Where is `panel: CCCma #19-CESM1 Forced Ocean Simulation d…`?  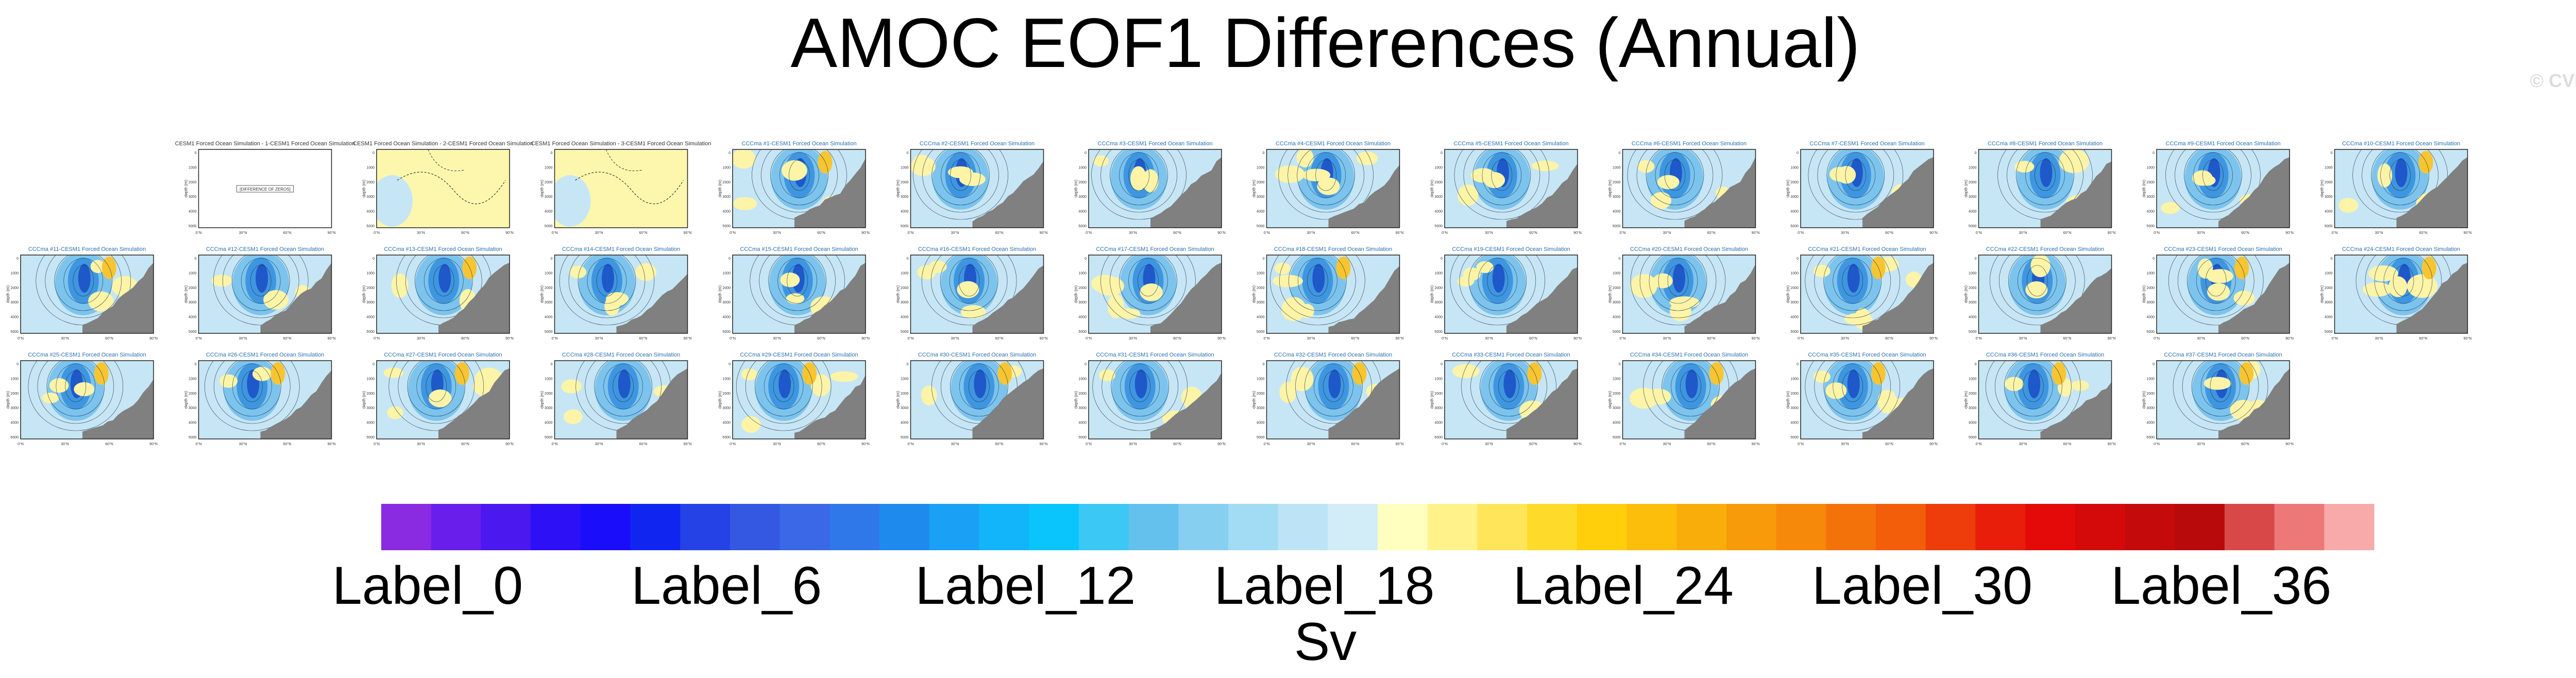 panel: CCCma #19-CESM1 Forced Ocean Simulation d… is located at coordinates (1506, 293).